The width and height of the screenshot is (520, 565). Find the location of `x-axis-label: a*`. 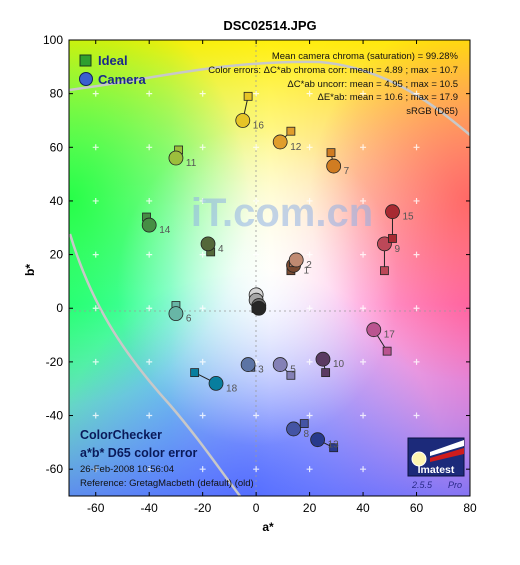

x-axis-label: a* is located at coordinates (268, 527).